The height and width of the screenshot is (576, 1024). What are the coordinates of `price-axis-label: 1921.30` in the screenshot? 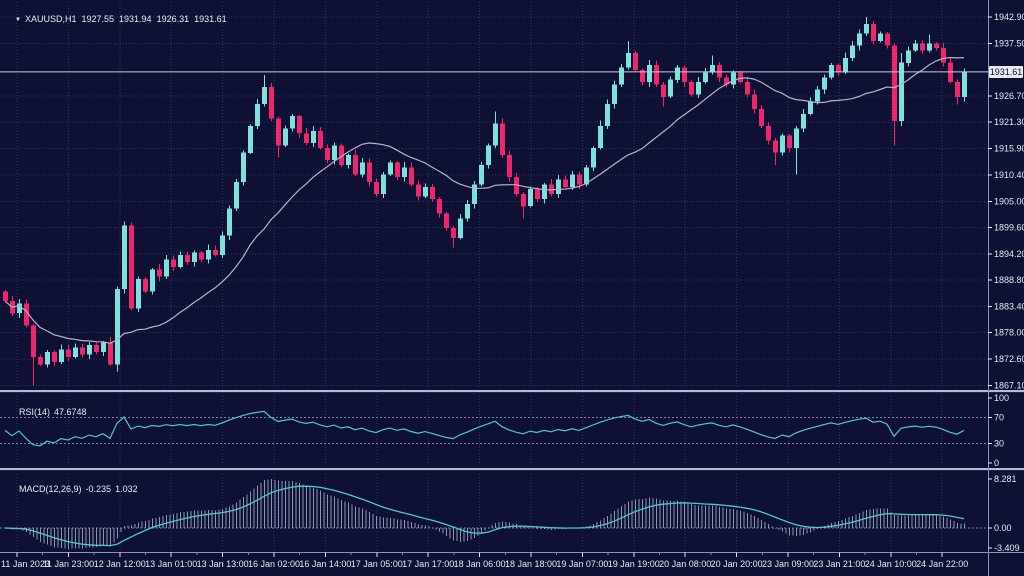 It's located at (1009, 122).